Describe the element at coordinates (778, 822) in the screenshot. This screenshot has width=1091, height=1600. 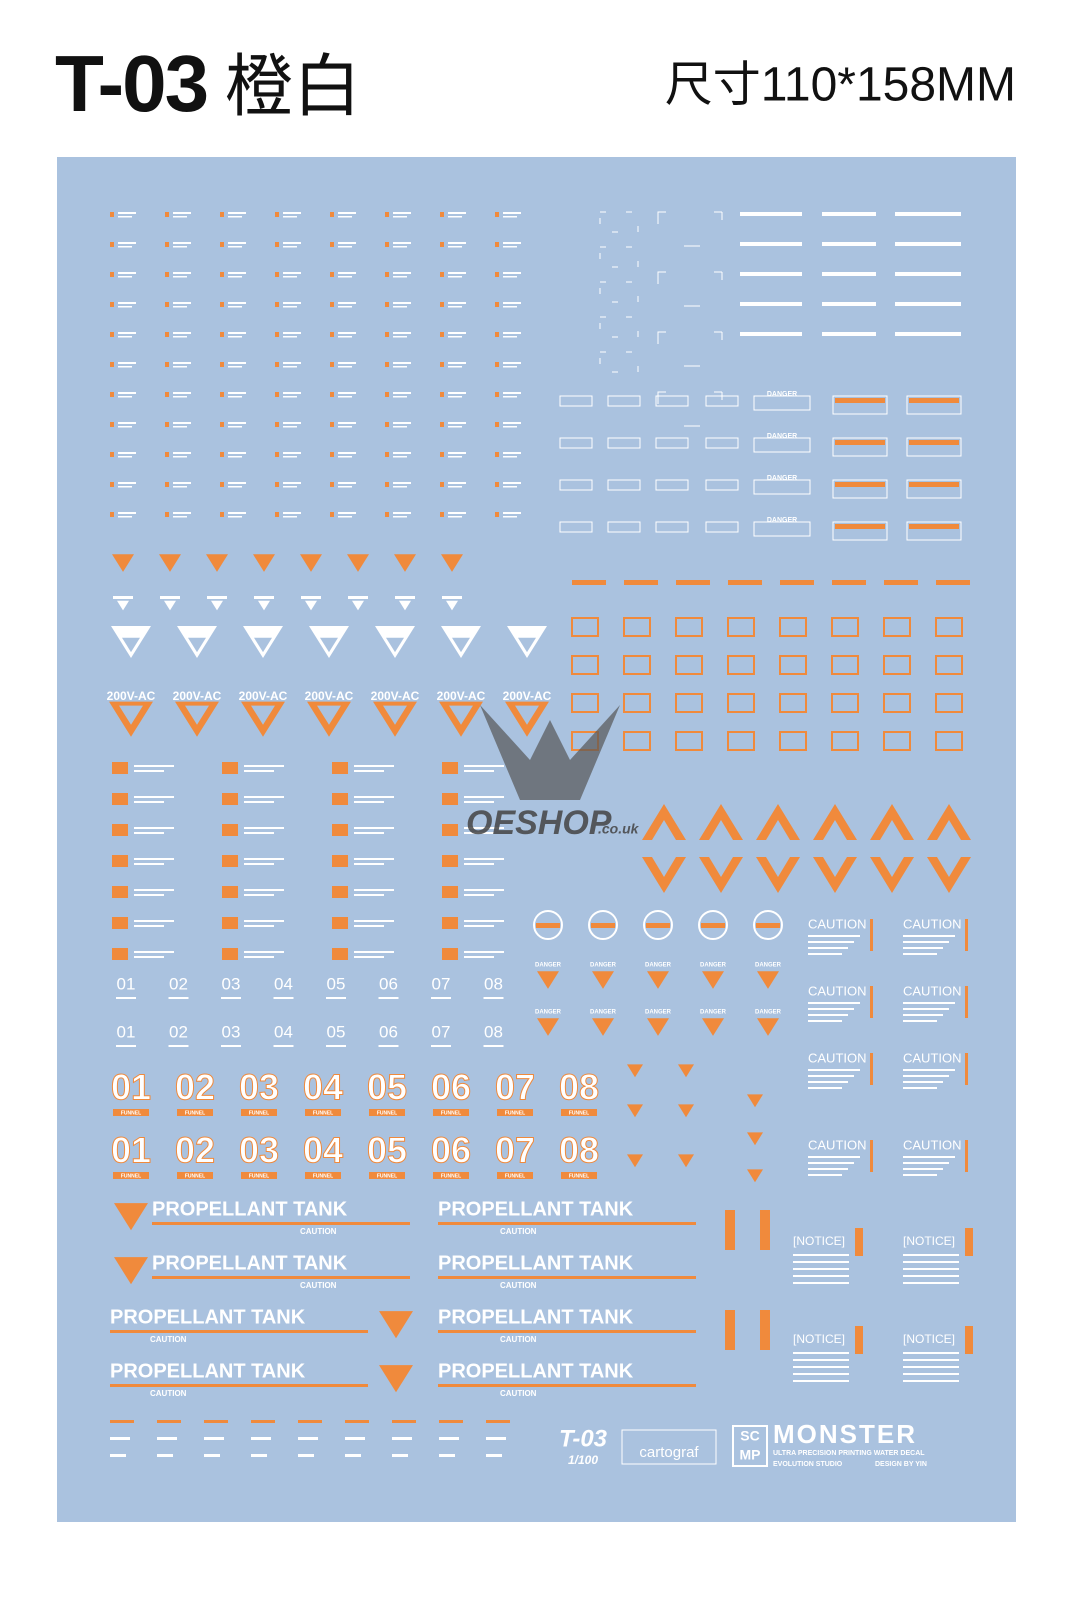
I see `chevron` at that location.